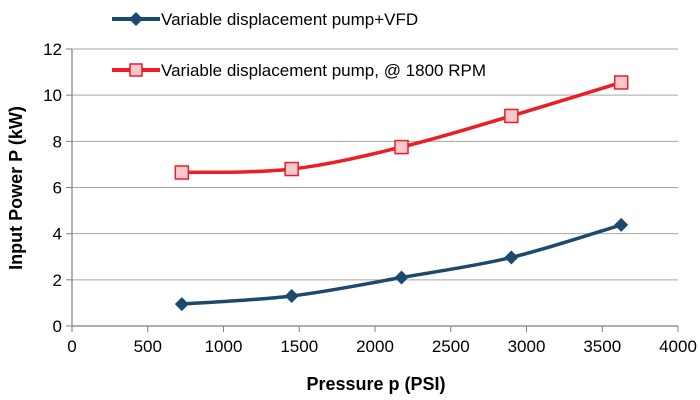 Image resolution: width=700 pixels, height=400 pixels. What do you see at coordinates (323, 70) in the screenshot?
I see `legend-label-series-2: Variable displacement pump, @ 1800 RPM` at bounding box center [323, 70].